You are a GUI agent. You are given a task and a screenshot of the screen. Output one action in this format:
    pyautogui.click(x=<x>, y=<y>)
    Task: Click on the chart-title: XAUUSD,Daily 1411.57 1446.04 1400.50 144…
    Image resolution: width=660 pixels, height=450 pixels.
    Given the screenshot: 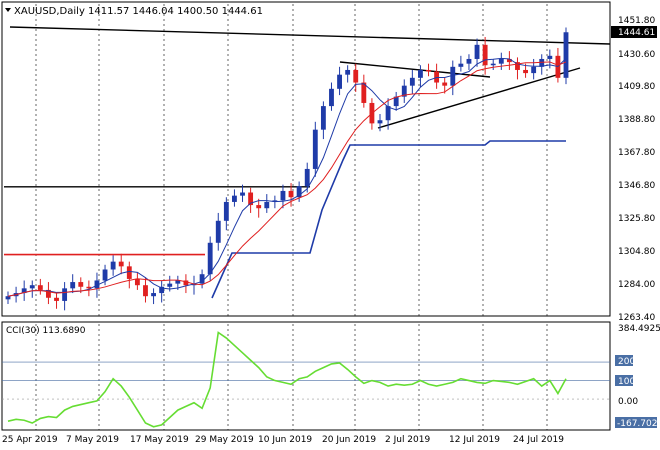 What is the action you would take?
    pyautogui.click(x=134, y=11)
    